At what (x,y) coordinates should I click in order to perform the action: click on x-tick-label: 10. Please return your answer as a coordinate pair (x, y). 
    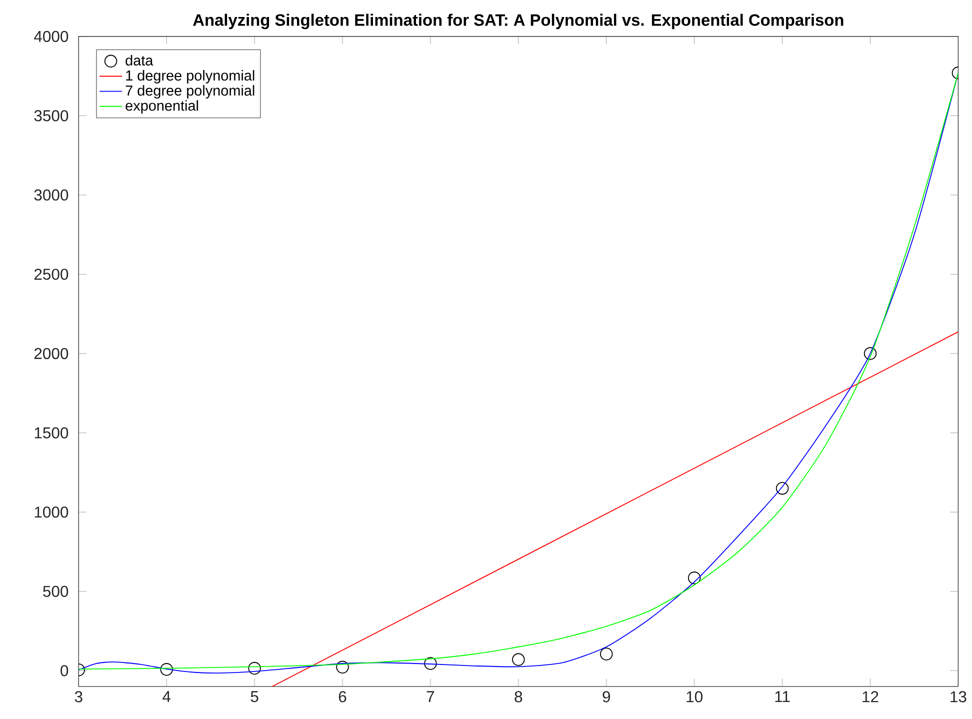
    Looking at the image, I should click on (694, 696).